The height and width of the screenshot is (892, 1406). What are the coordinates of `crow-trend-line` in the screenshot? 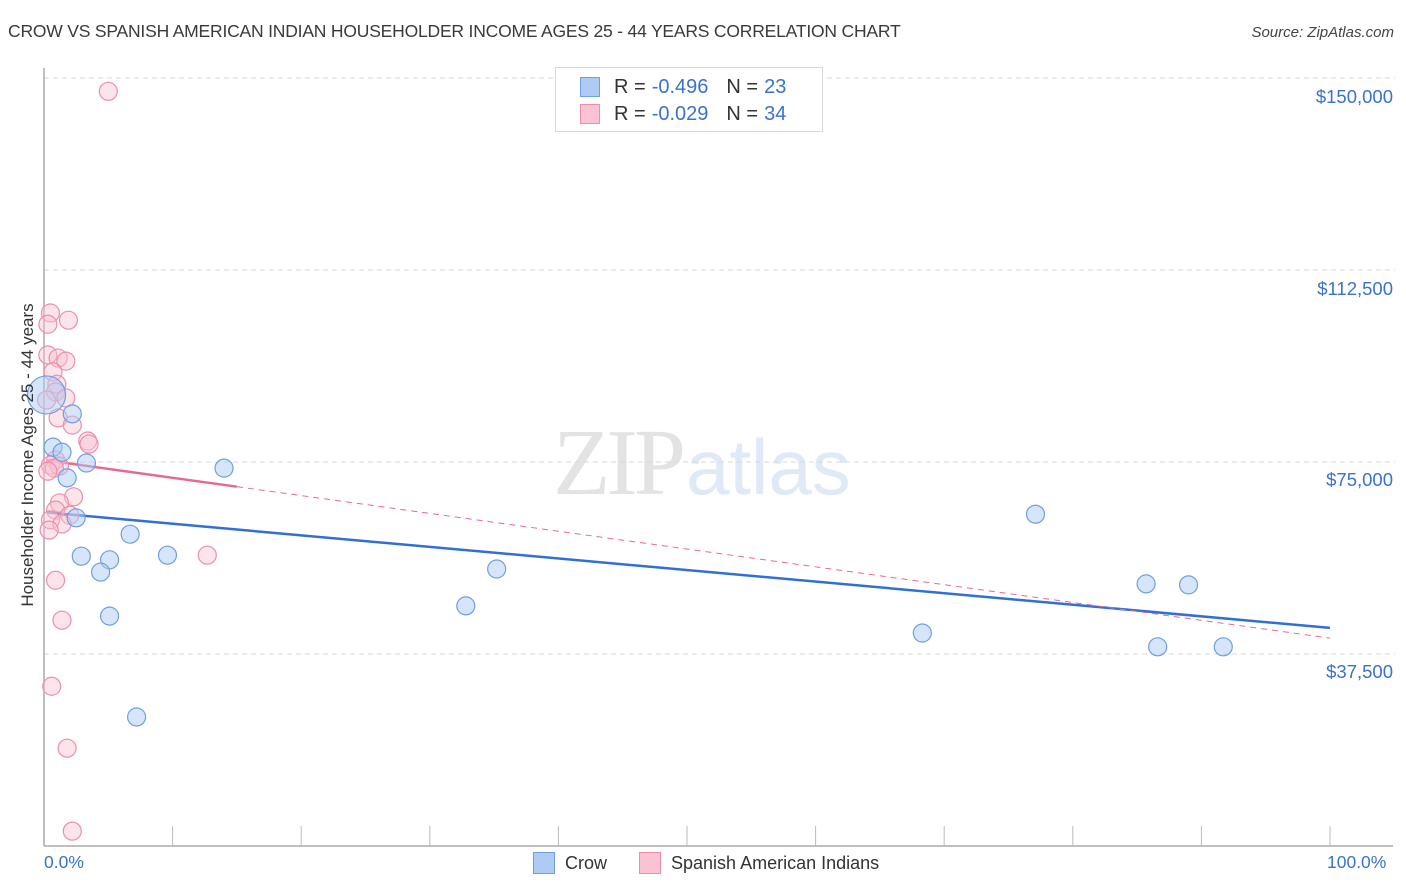 It's located at (688, 570).